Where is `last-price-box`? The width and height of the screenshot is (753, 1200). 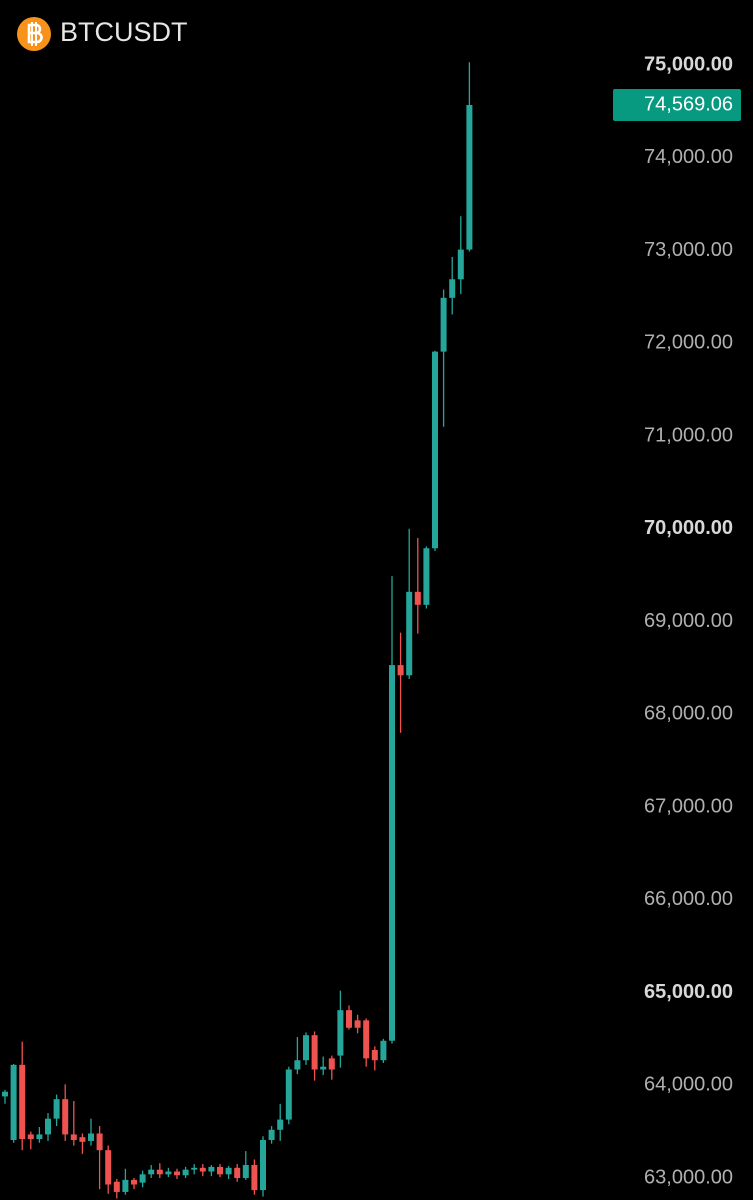
last-price-box is located at coordinates (677, 104).